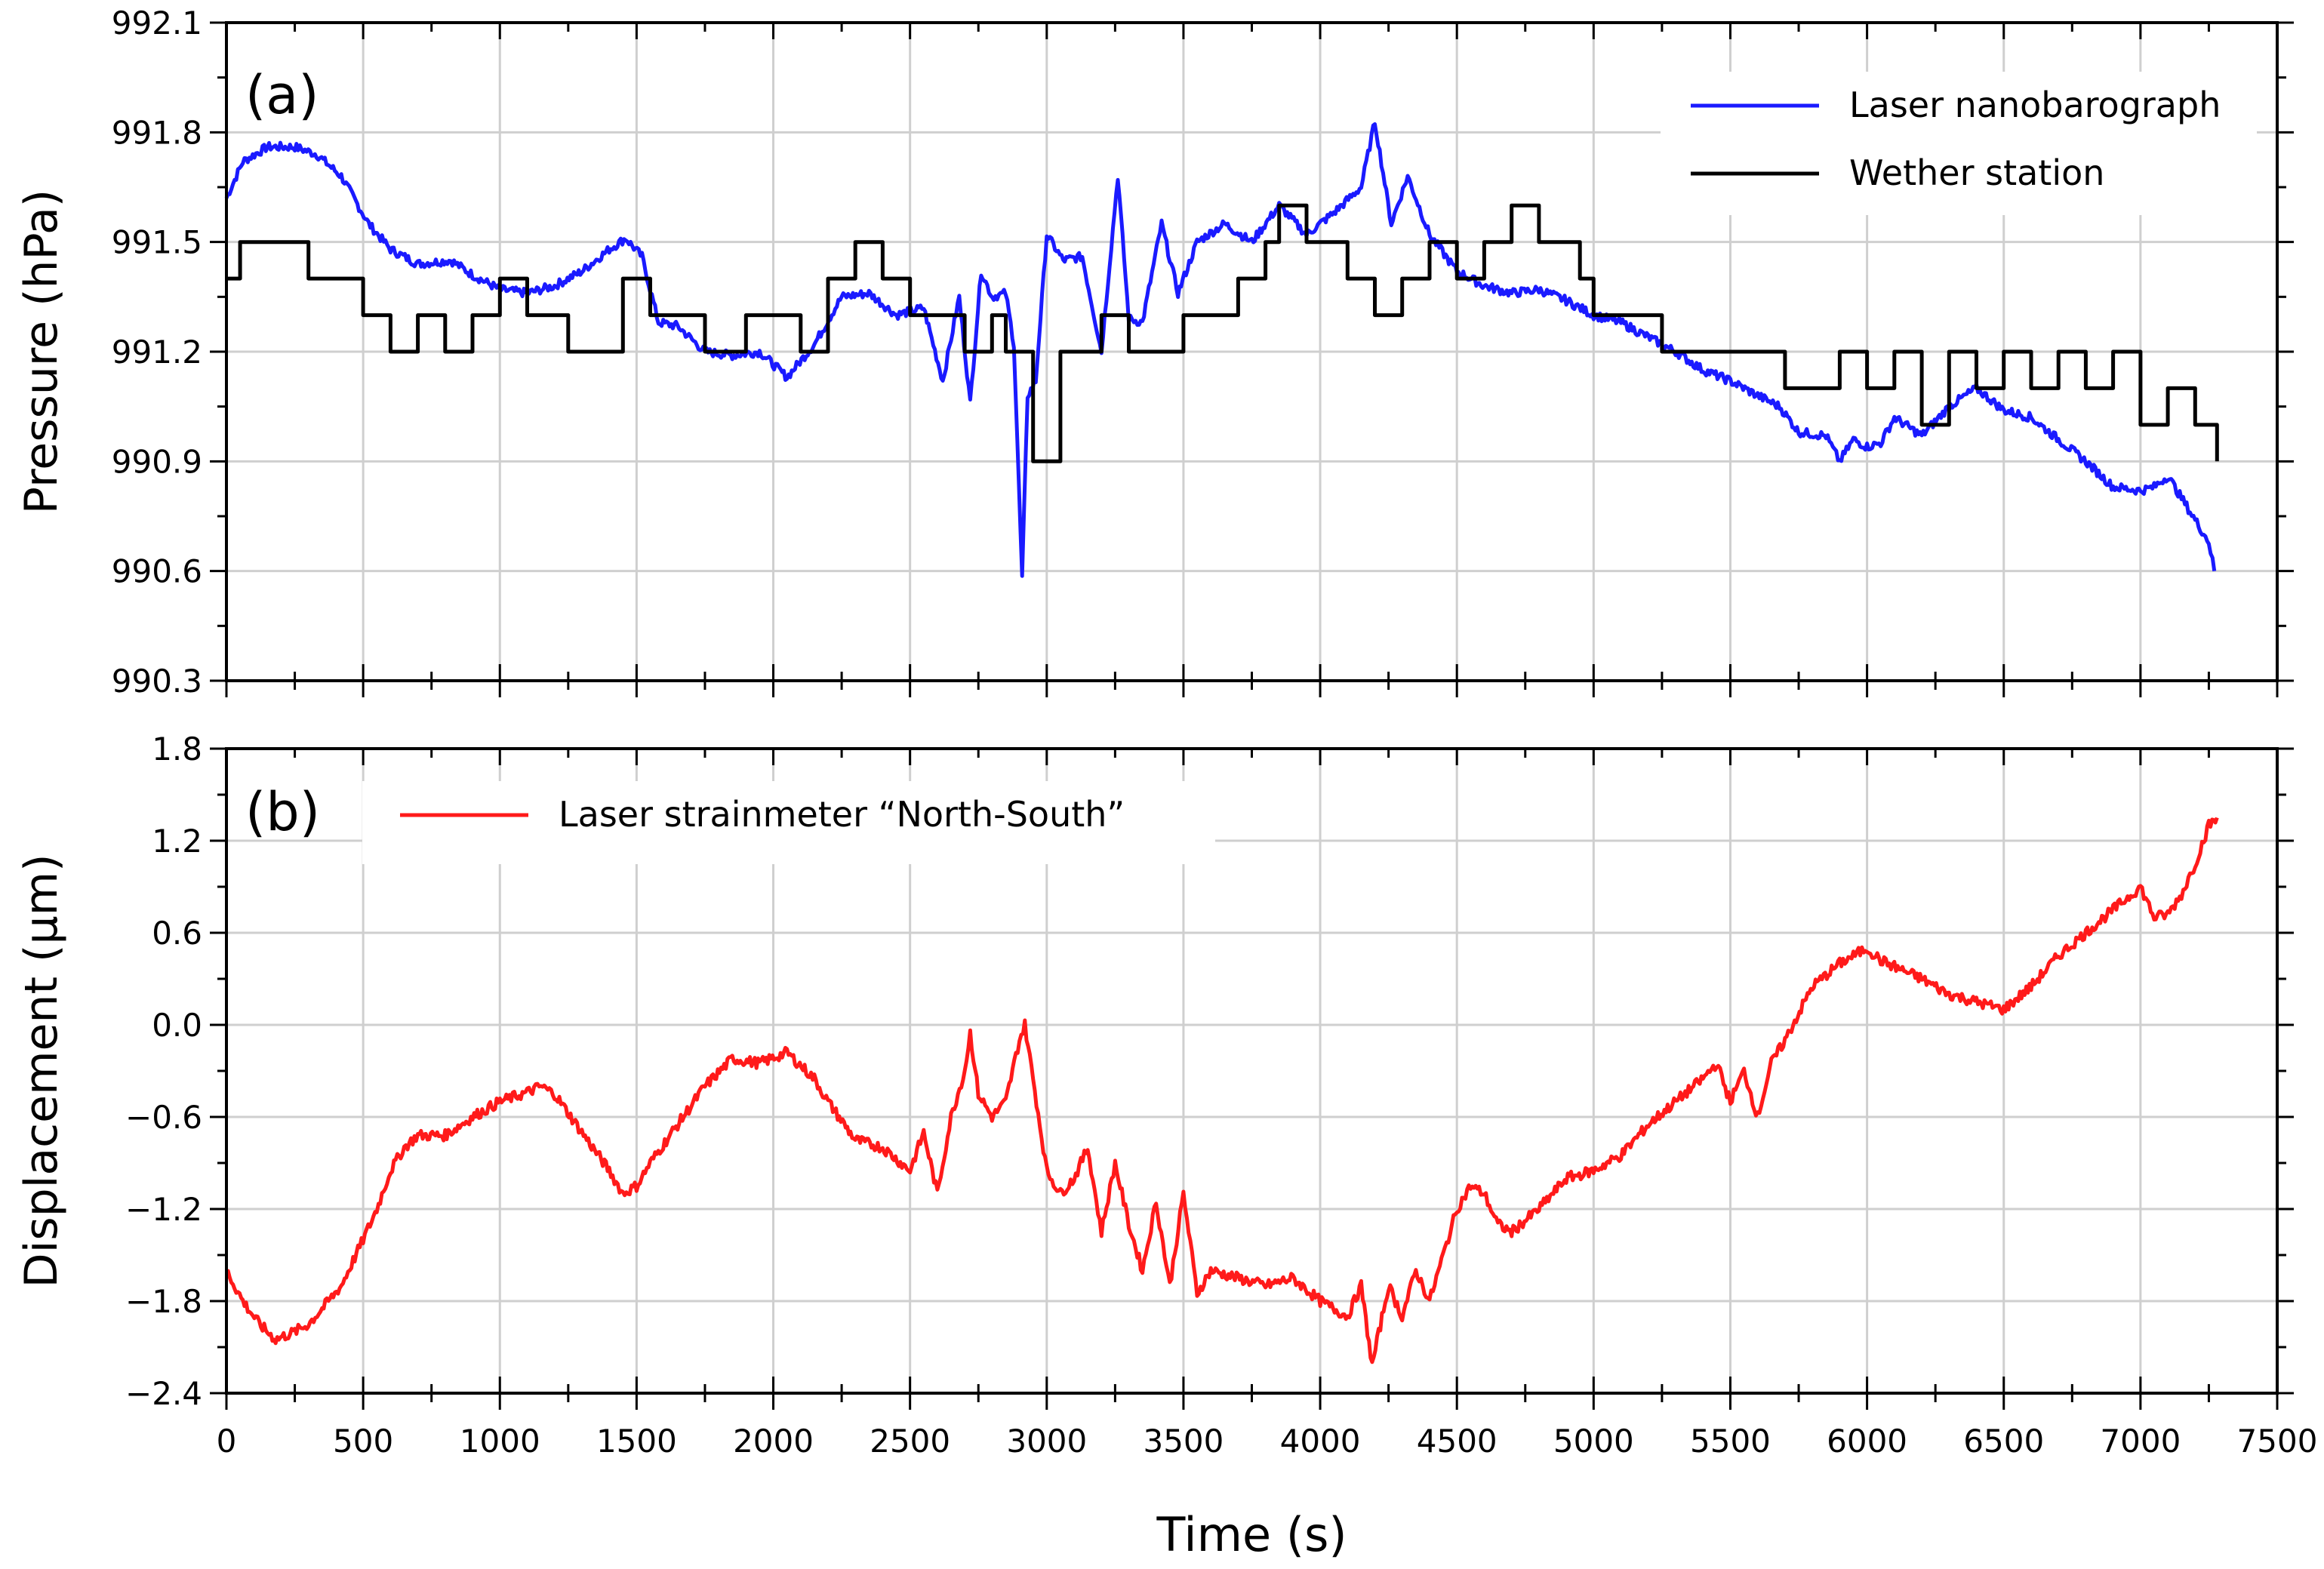 This screenshot has height=1569, width=2324. I want to click on x-tick-label: 6500, so click(2003, 1441).